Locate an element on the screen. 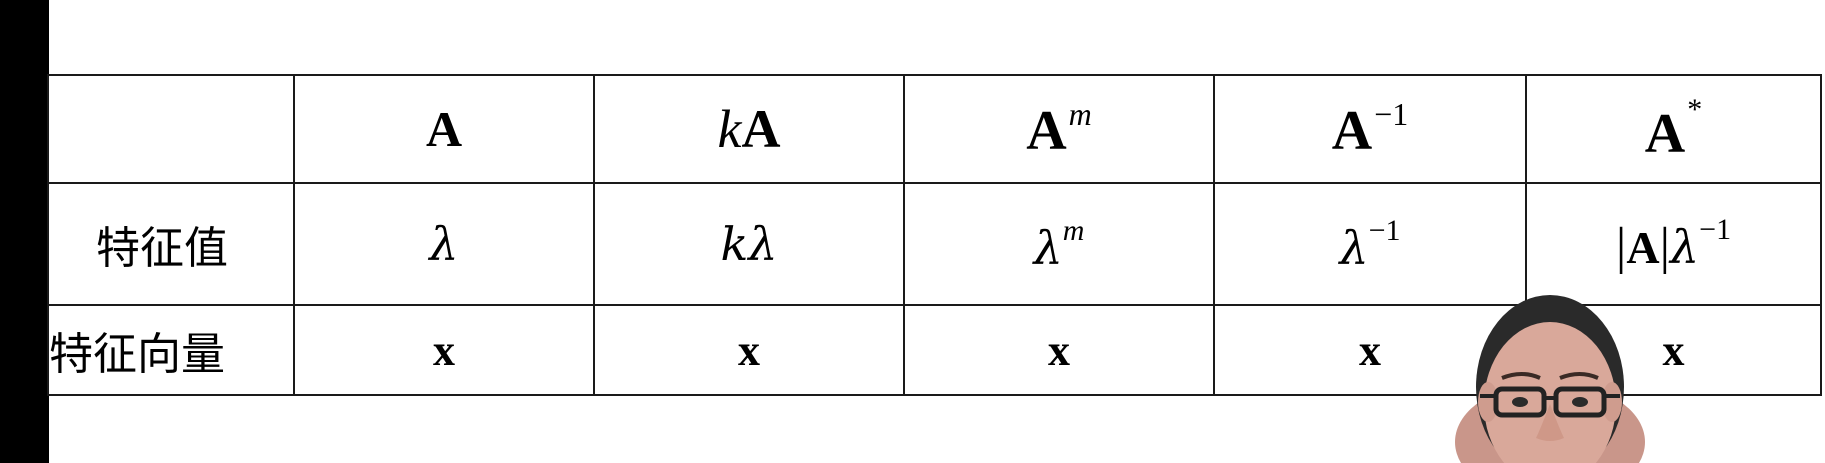 This screenshot has height=463, width=1825. left-eye is located at coordinates (1520, 402).